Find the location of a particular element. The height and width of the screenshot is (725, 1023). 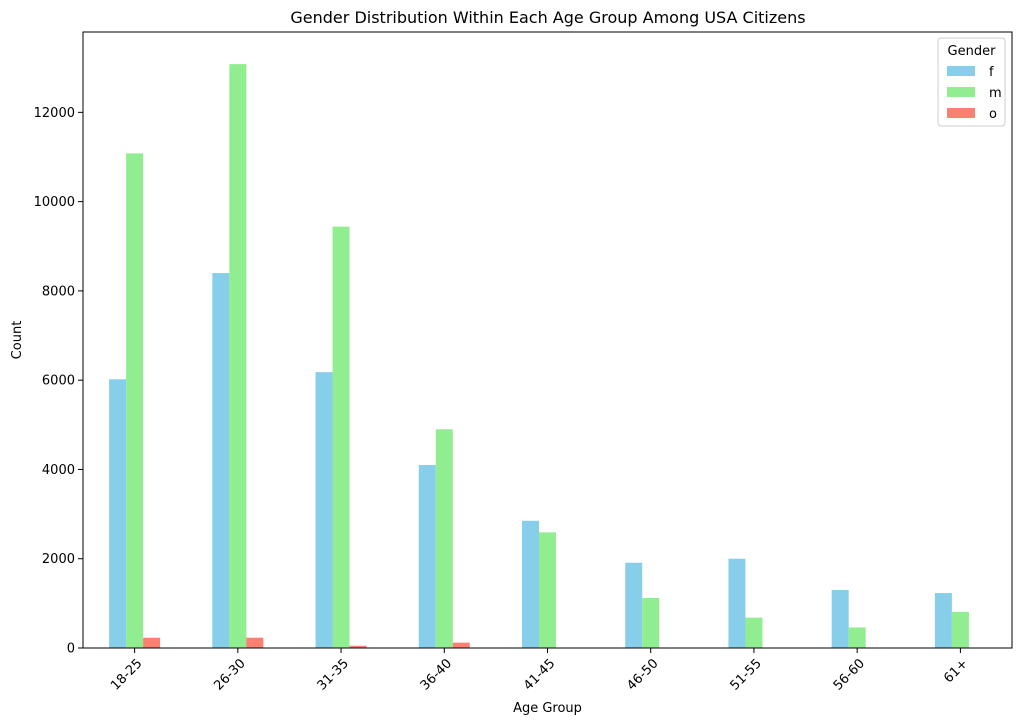

legend-swatch-m is located at coordinates (961, 92).